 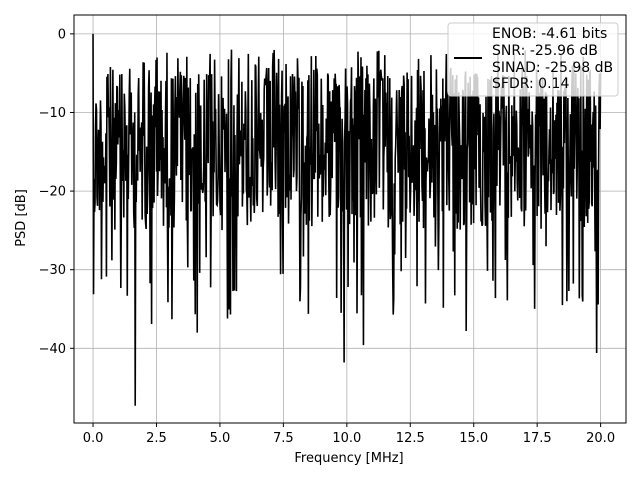 I want to click on x-tick-label: 0.0, so click(x=93, y=438).